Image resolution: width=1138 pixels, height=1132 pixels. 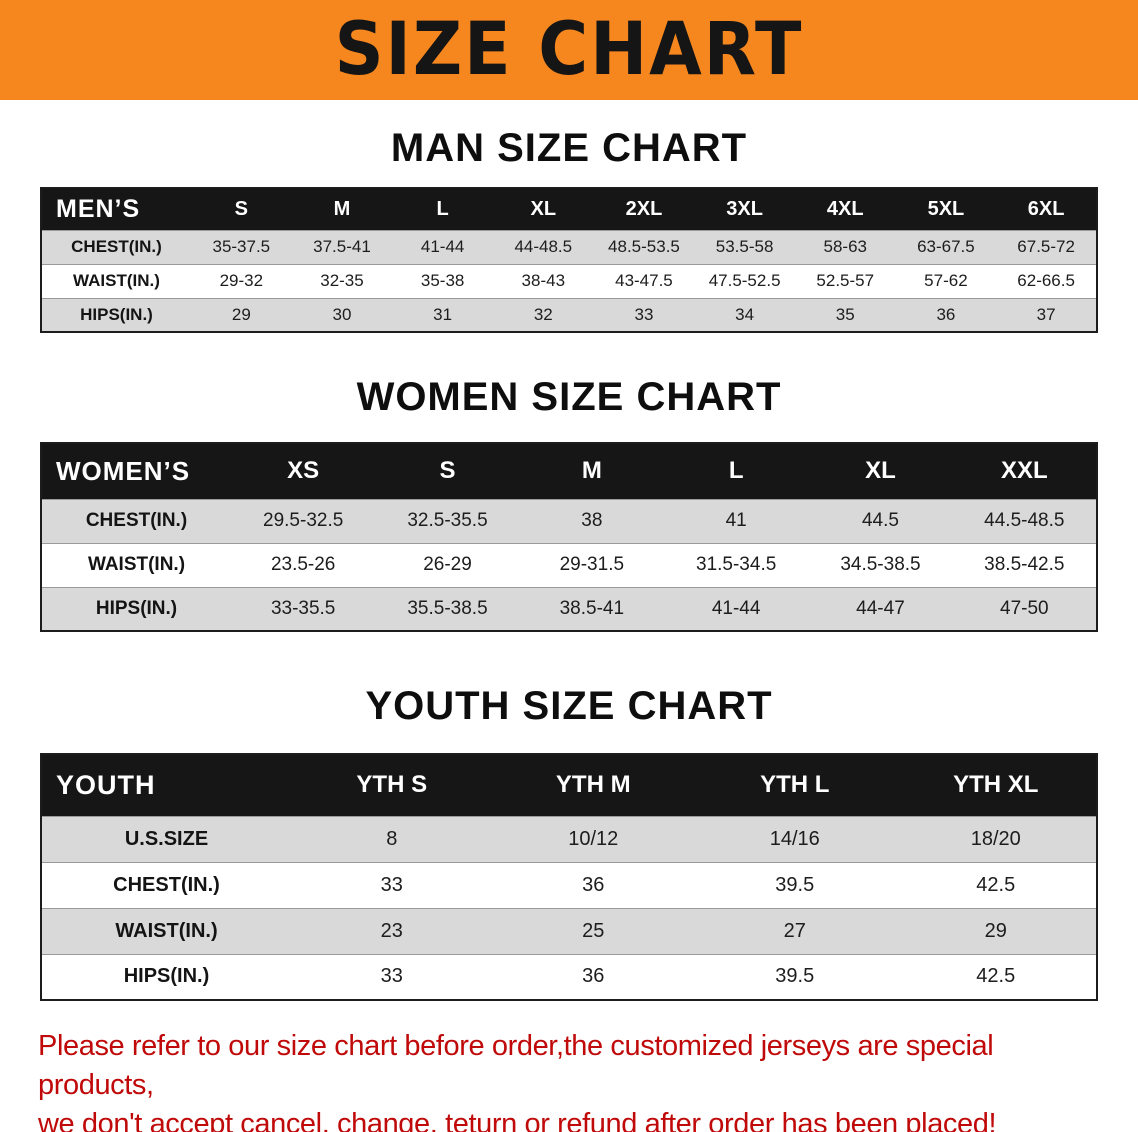 What do you see at coordinates (996, 785) in the screenshot?
I see `size-column-header: YTH XL` at bounding box center [996, 785].